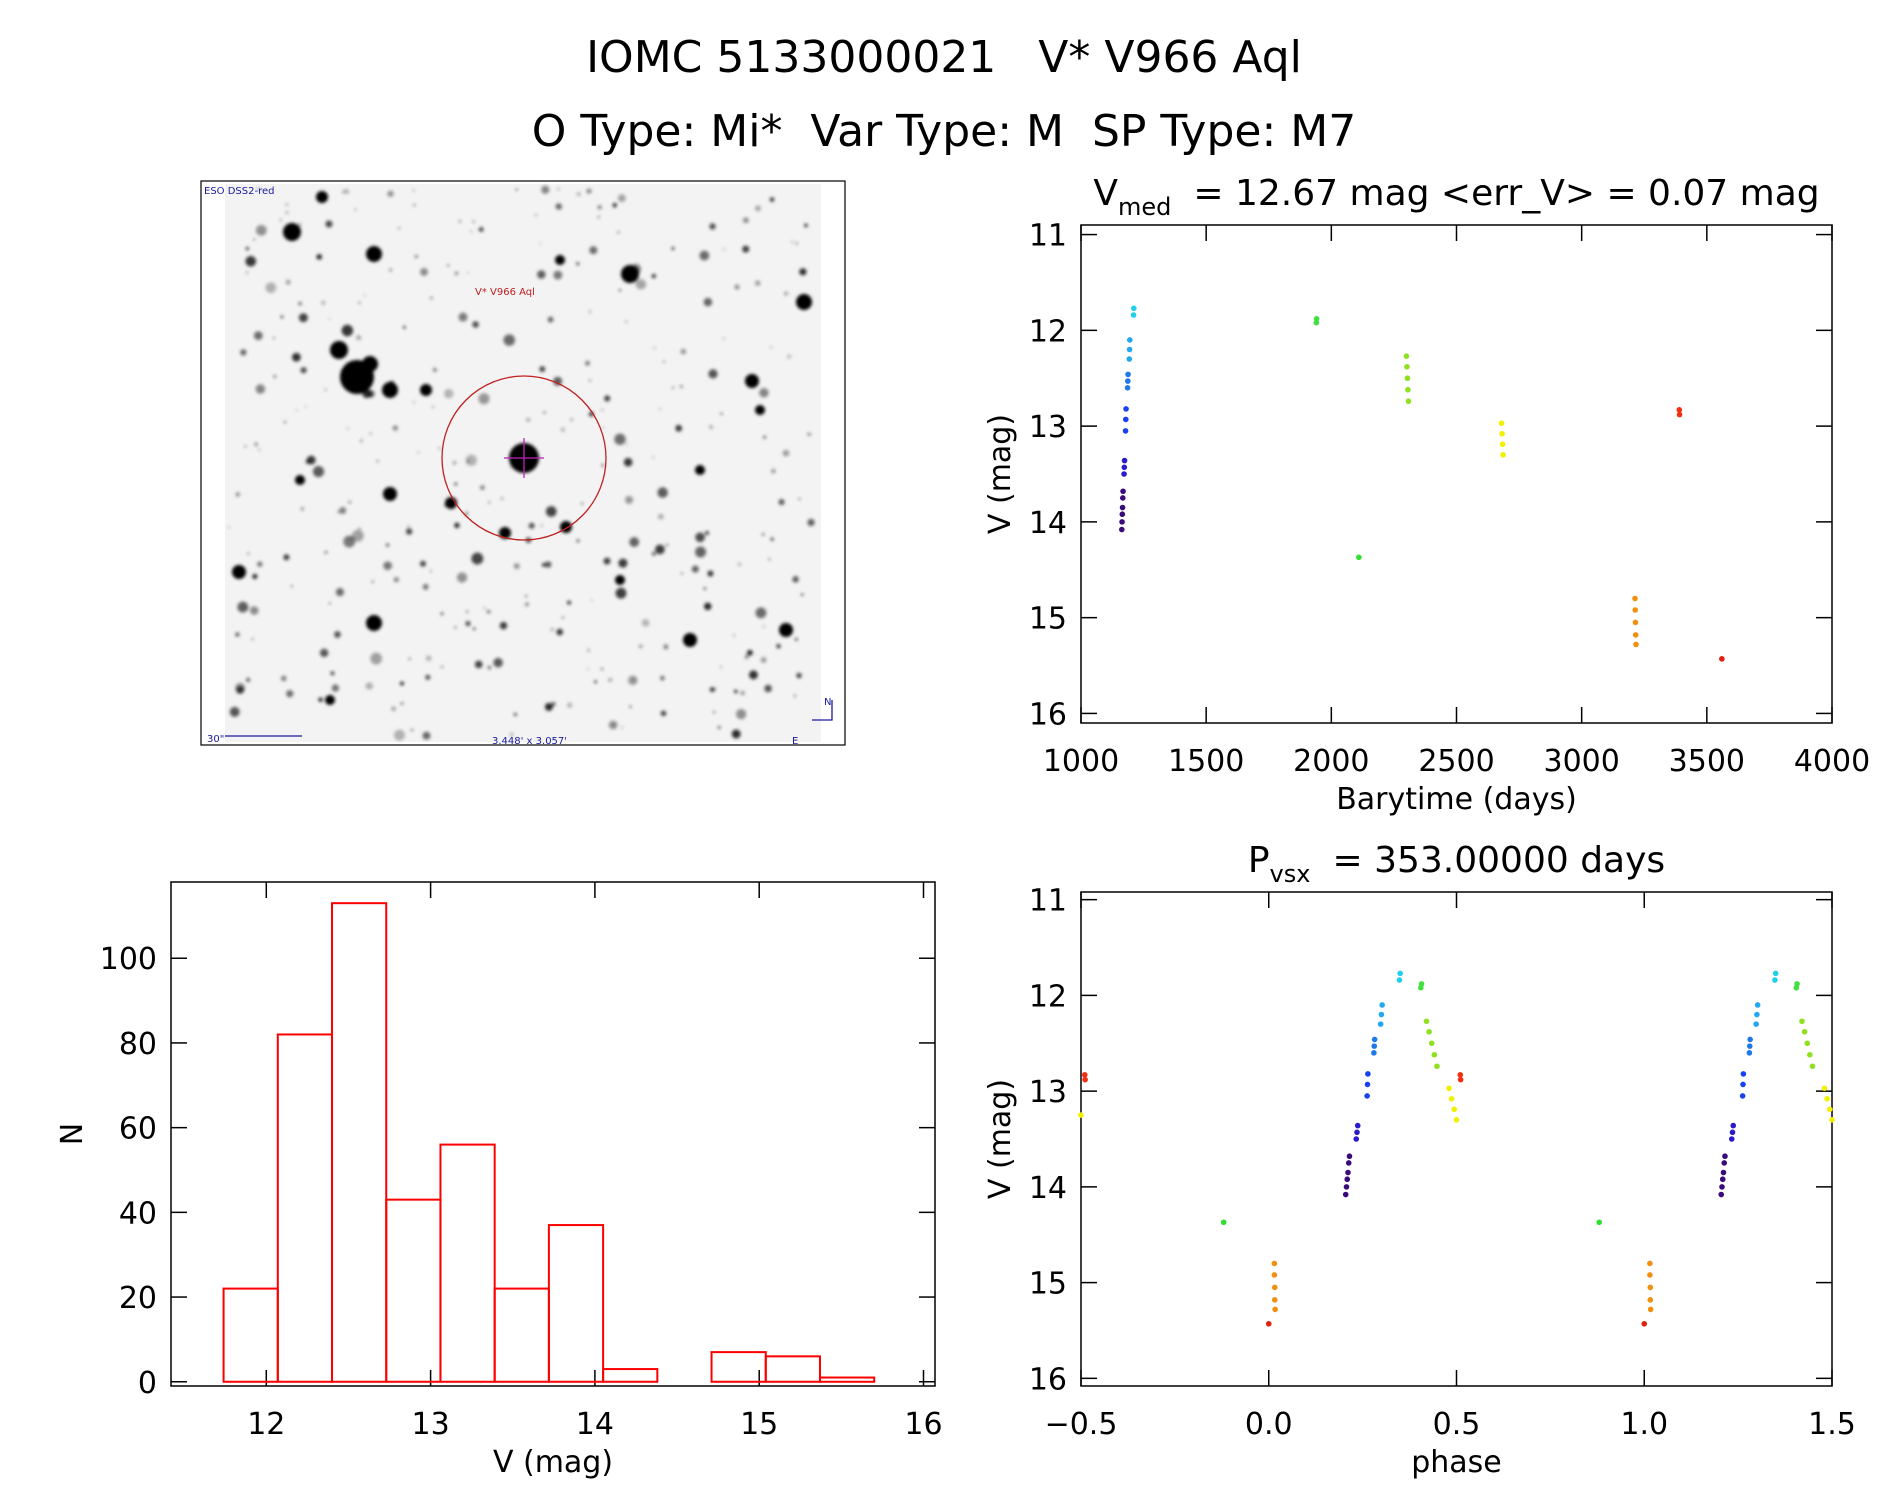 The image size is (1889, 1494). What do you see at coordinates (1644, 1424) in the screenshot?
I see `x-tick-label: 1.0` at bounding box center [1644, 1424].